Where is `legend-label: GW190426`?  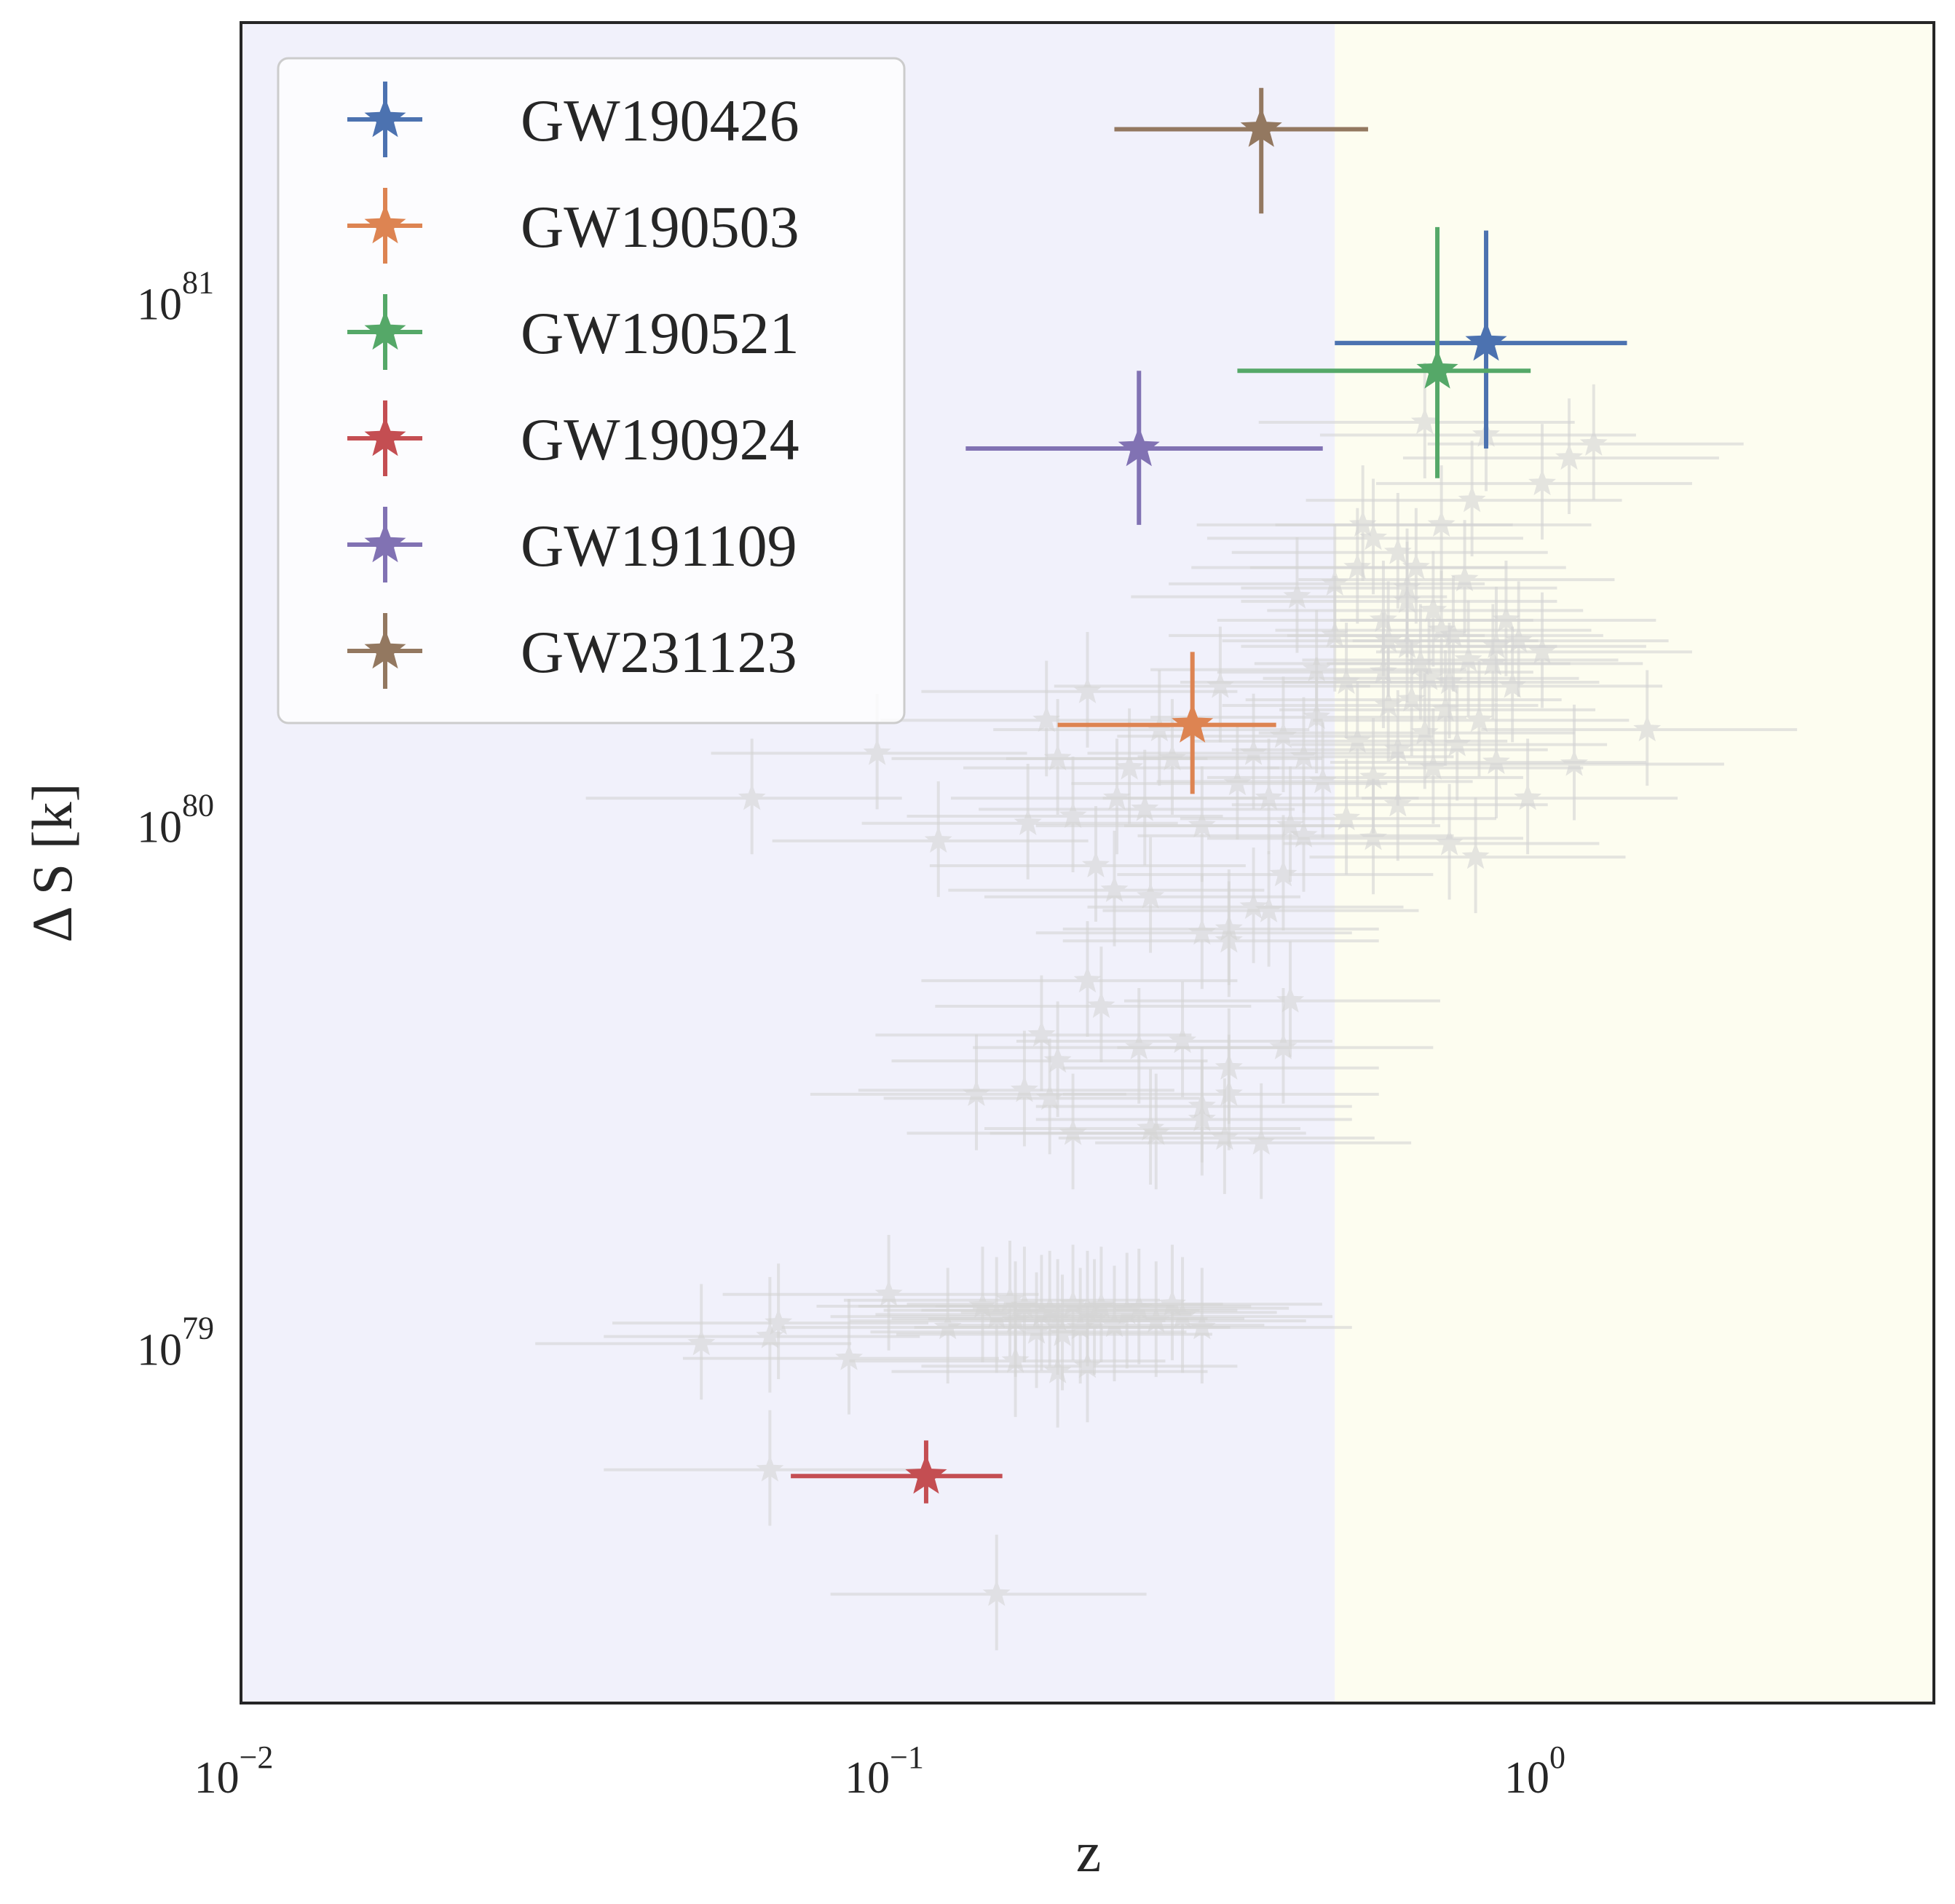 legend-label: GW190426 is located at coordinates (660, 120).